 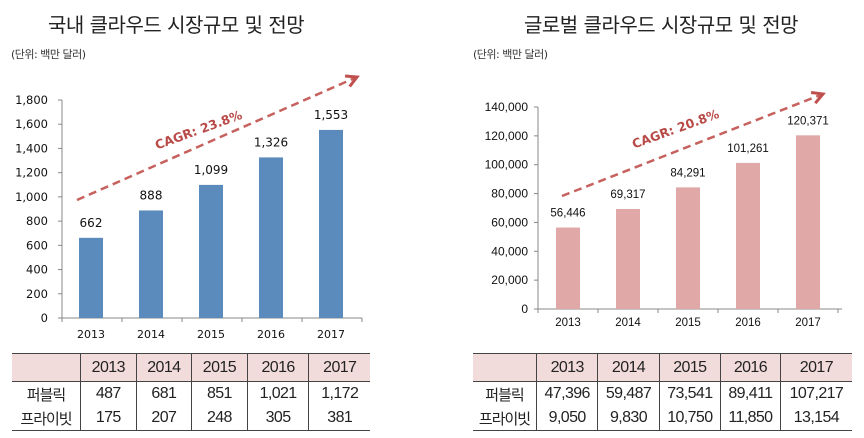 I want to click on table-row: 퍼블릭 487 681 851 1,021 1,172, so click(x=191, y=393).